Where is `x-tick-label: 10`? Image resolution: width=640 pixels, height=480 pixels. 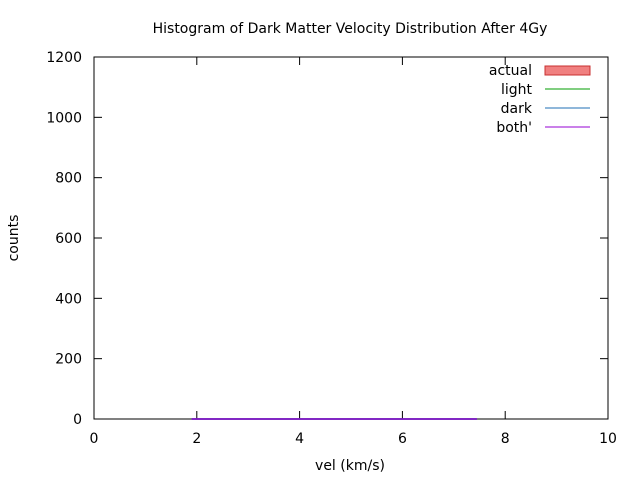 x-tick-label: 10 is located at coordinates (608, 439).